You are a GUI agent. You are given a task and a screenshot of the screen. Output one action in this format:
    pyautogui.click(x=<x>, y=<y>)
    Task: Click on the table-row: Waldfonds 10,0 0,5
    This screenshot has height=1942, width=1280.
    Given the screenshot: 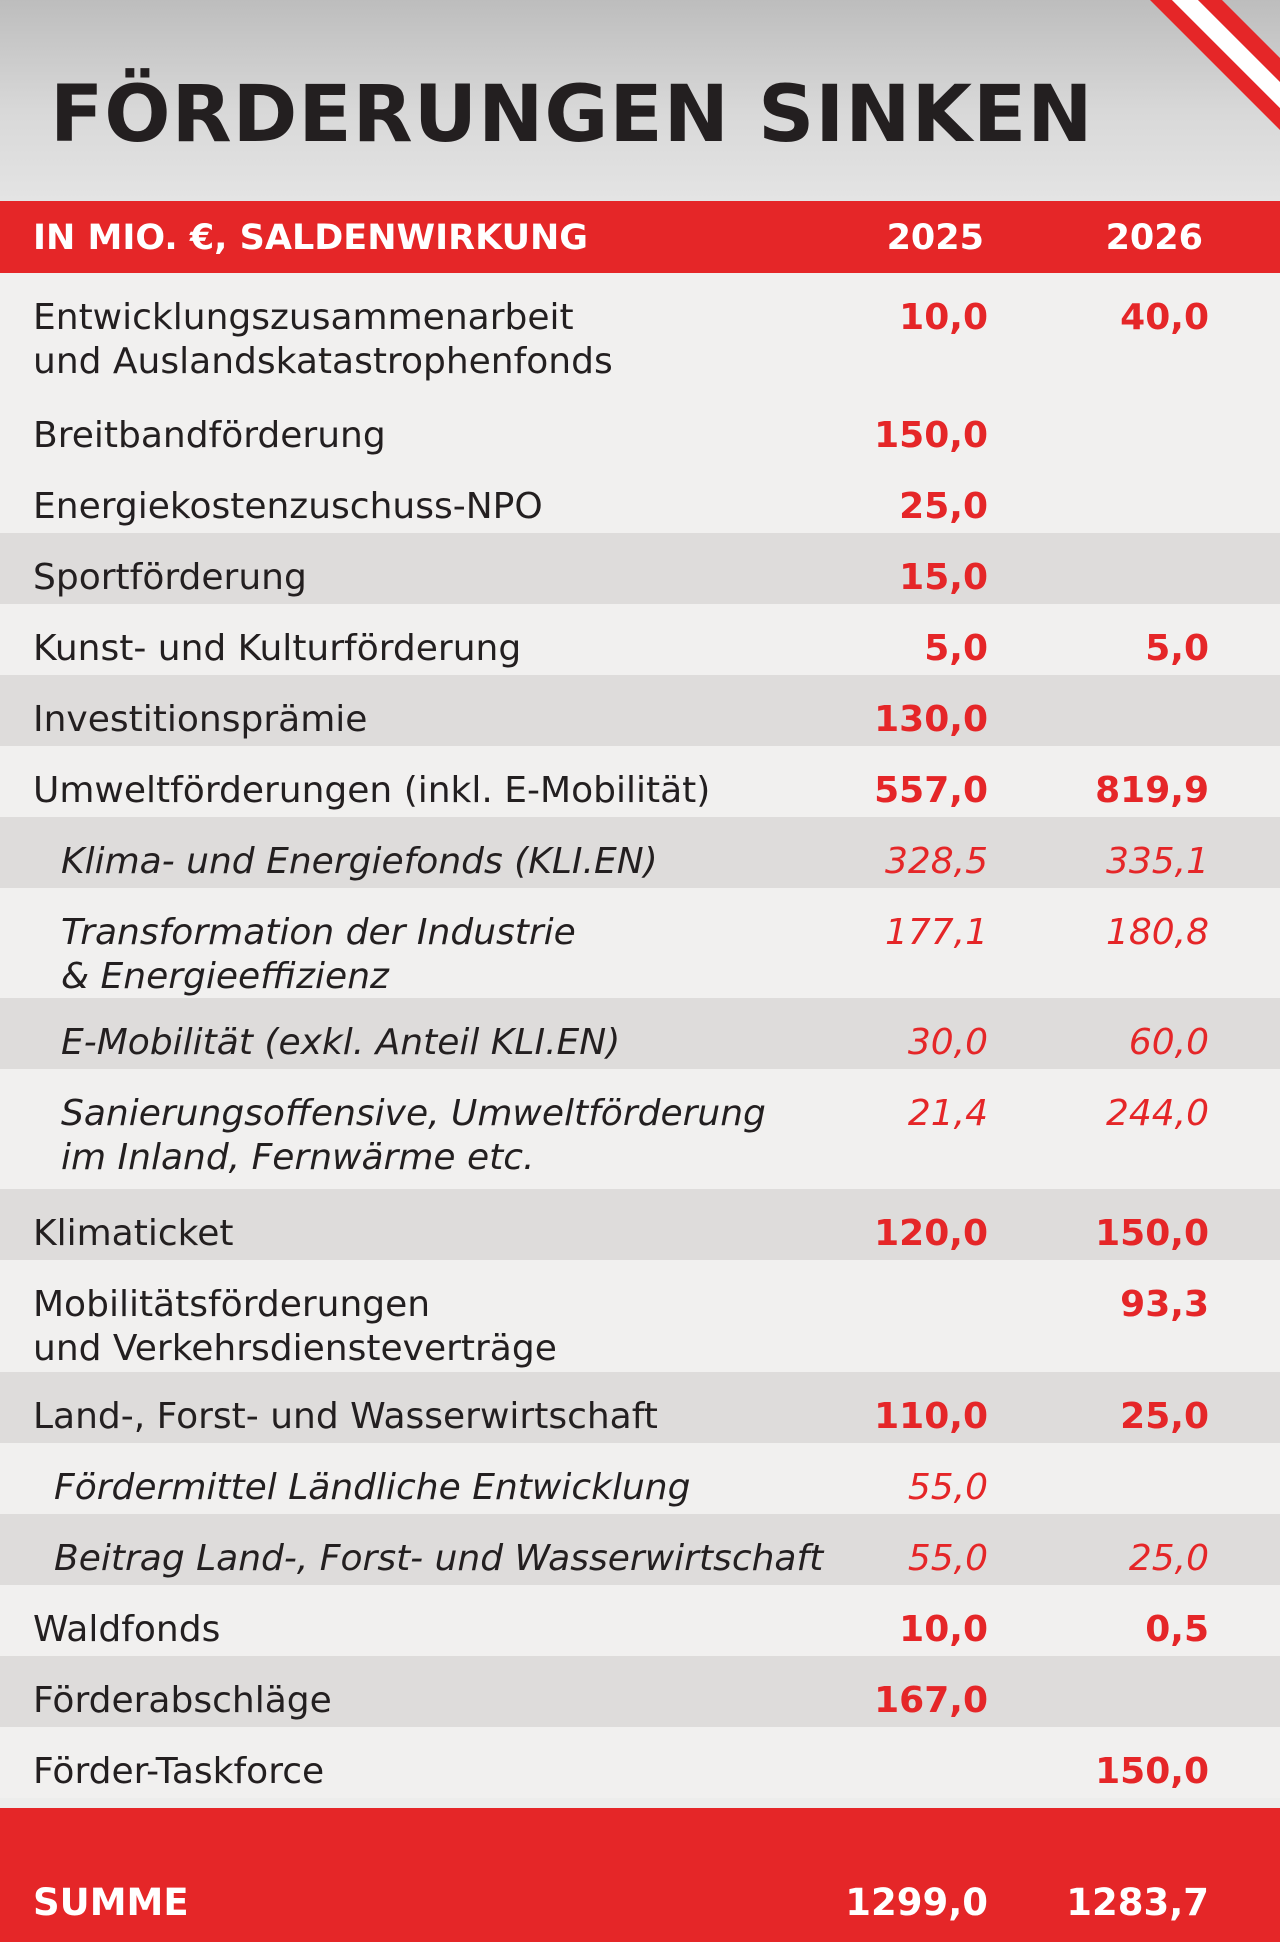 What is the action you would take?
    pyautogui.click(x=640, y=1620)
    